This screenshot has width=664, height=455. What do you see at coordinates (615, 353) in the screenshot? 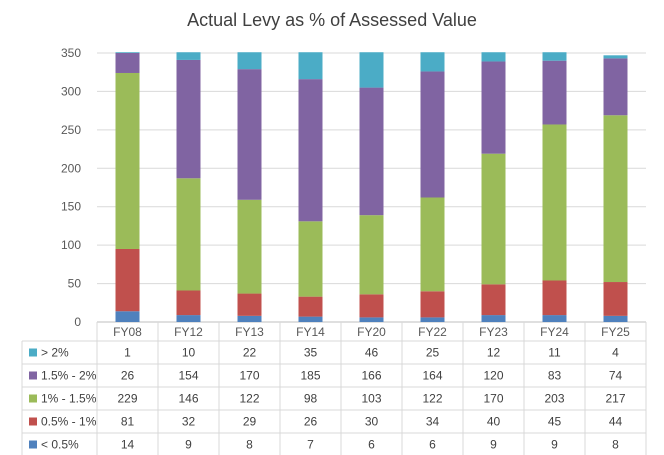
I see `data-label: 4` at bounding box center [615, 353].